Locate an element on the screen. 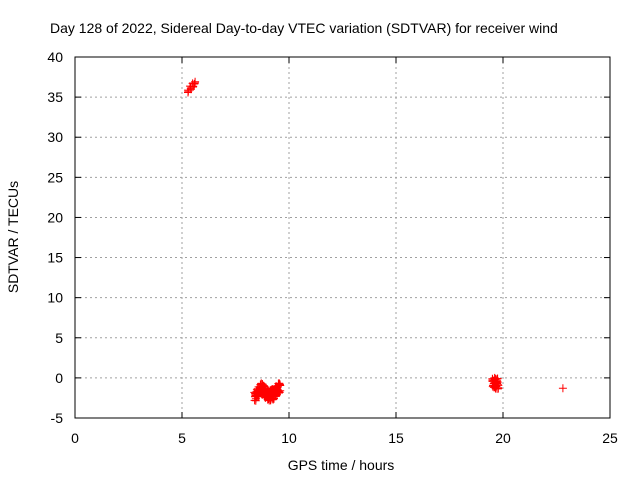 This screenshot has width=640, height=480. x-tick-label: 5 is located at coordinates (182, 438).